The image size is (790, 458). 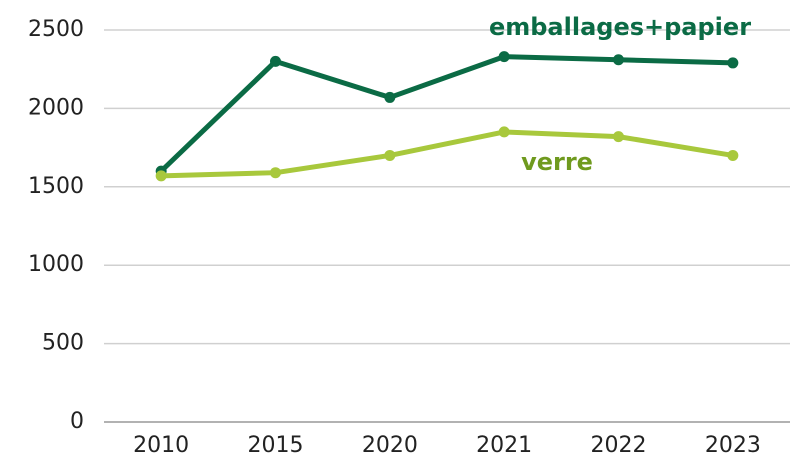 I want to click on series-line, so click(x=447, y=154).